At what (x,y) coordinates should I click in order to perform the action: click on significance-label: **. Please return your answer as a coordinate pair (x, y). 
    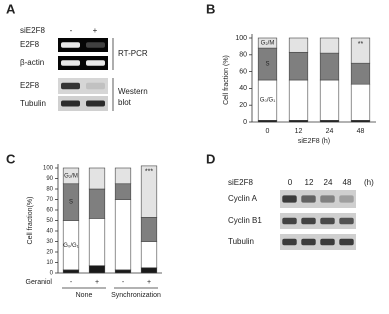
    Looking at the image, I should click on (361, 44).